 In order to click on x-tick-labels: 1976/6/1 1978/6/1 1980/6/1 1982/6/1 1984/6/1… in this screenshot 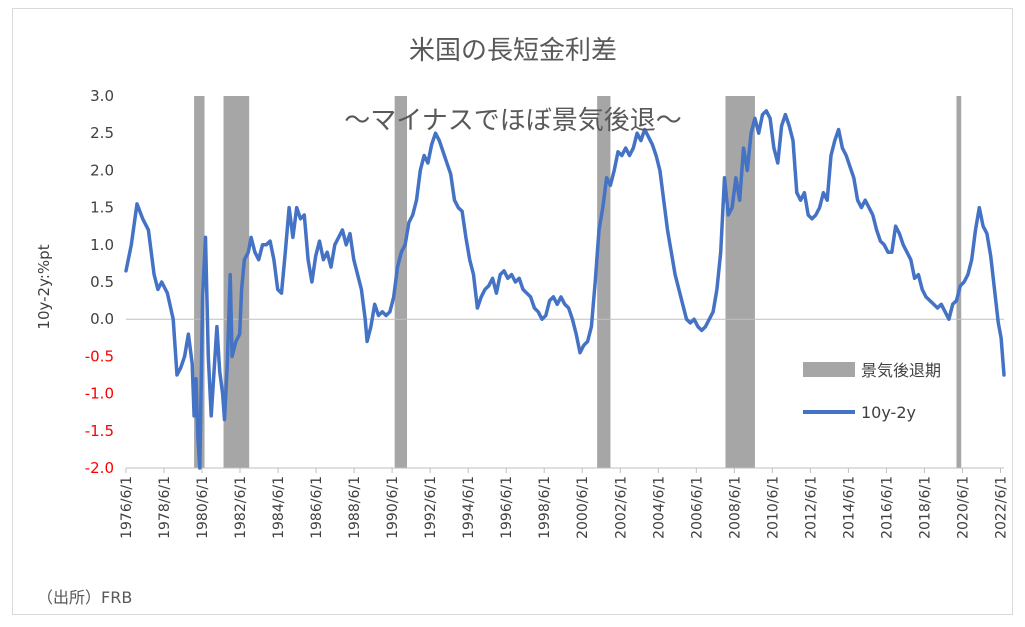, I will do `click(564, 503)`.